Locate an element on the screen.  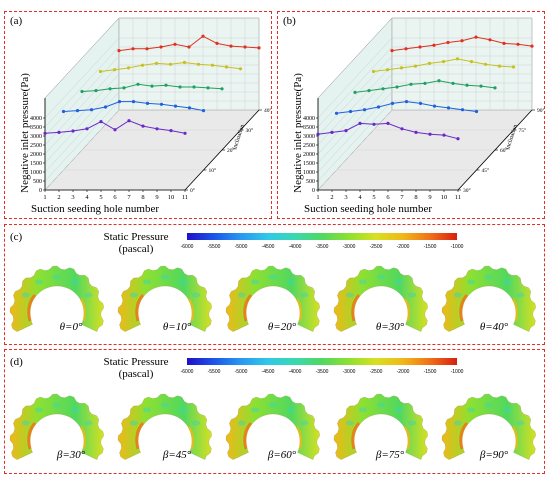
x-tick-label: 6 is located at coordinates (388, 197).